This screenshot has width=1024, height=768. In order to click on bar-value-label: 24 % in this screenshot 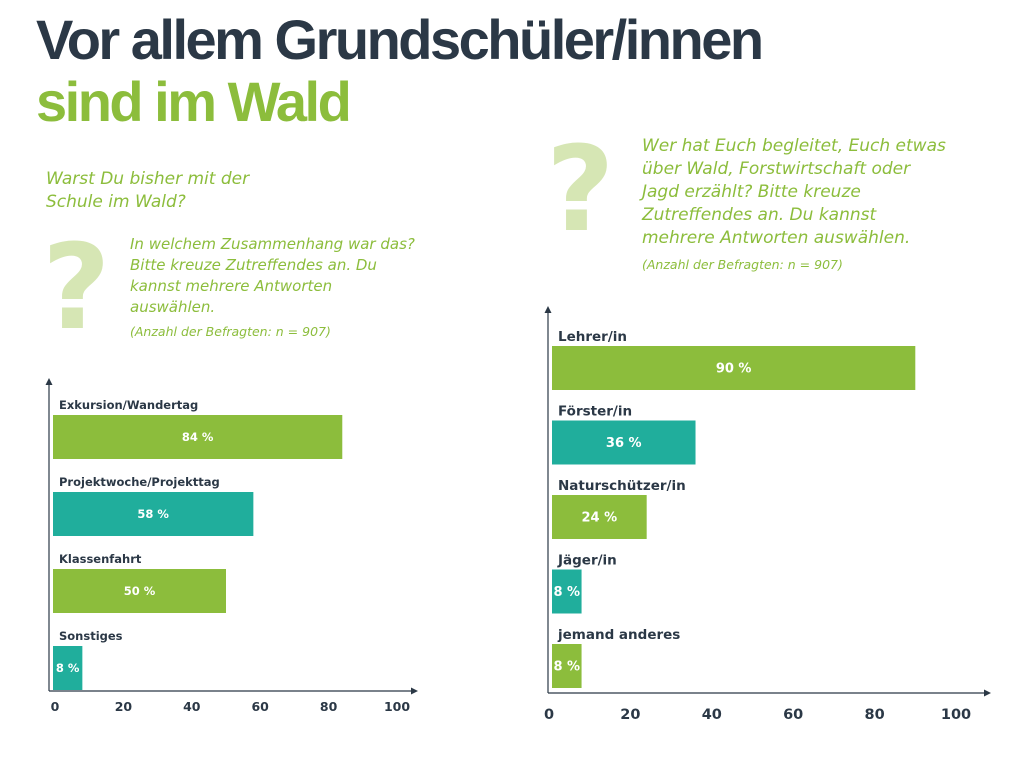, I will do `click(600, 518)`.